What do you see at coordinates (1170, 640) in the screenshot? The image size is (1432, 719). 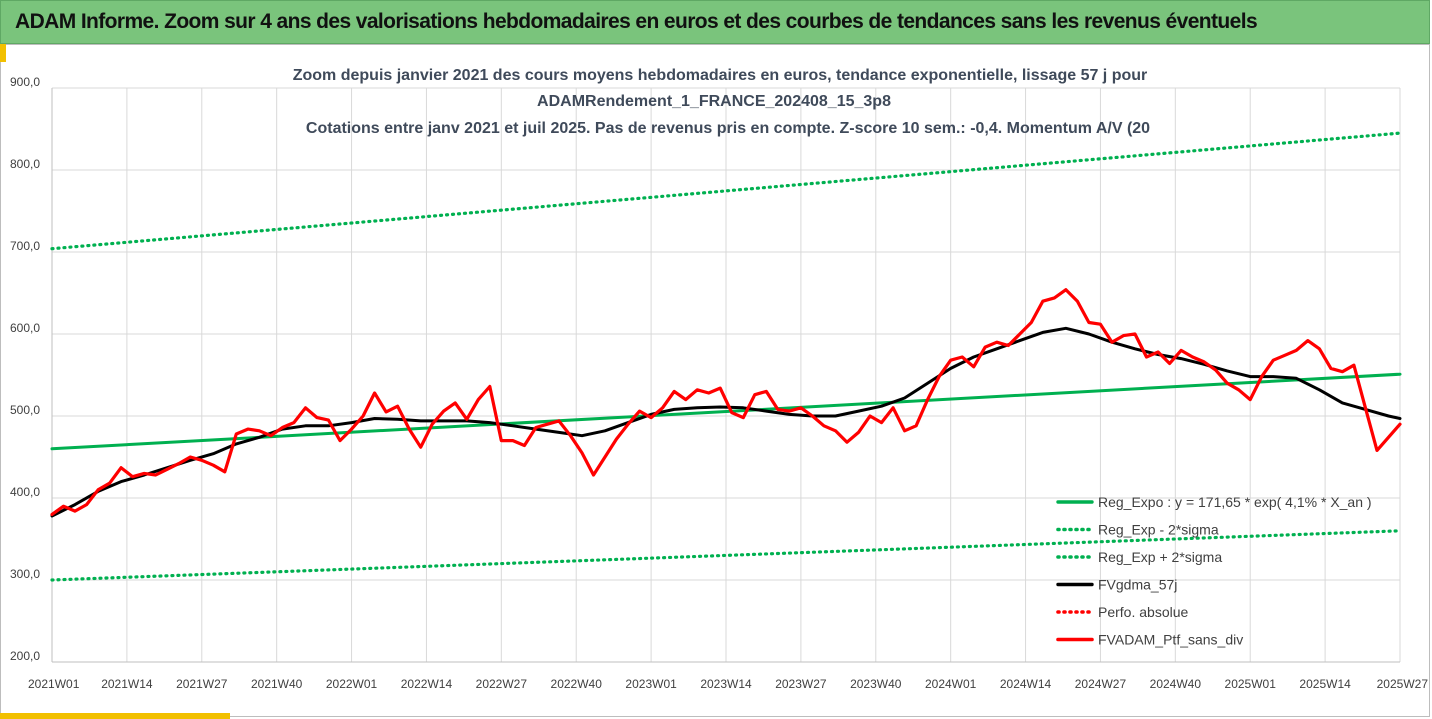 I see `legend-label-6: FVADAM_Ptf_sans_div` at bounding box center [1170, 640].